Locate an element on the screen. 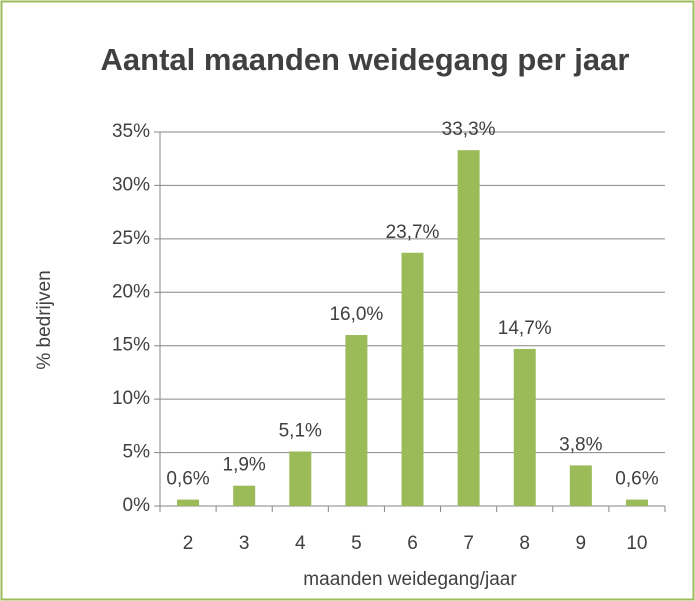 Image resolution: width=695 pixels, height=601 pixels. data-label: 5,1% is located at coordinates (300, 431).